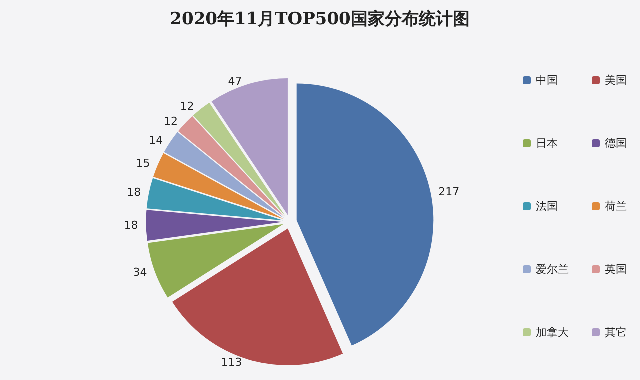  What do you see at coordinates (231, 362) in the screenshot?
I see `data-label: 113` at bounding box center [231, 362].